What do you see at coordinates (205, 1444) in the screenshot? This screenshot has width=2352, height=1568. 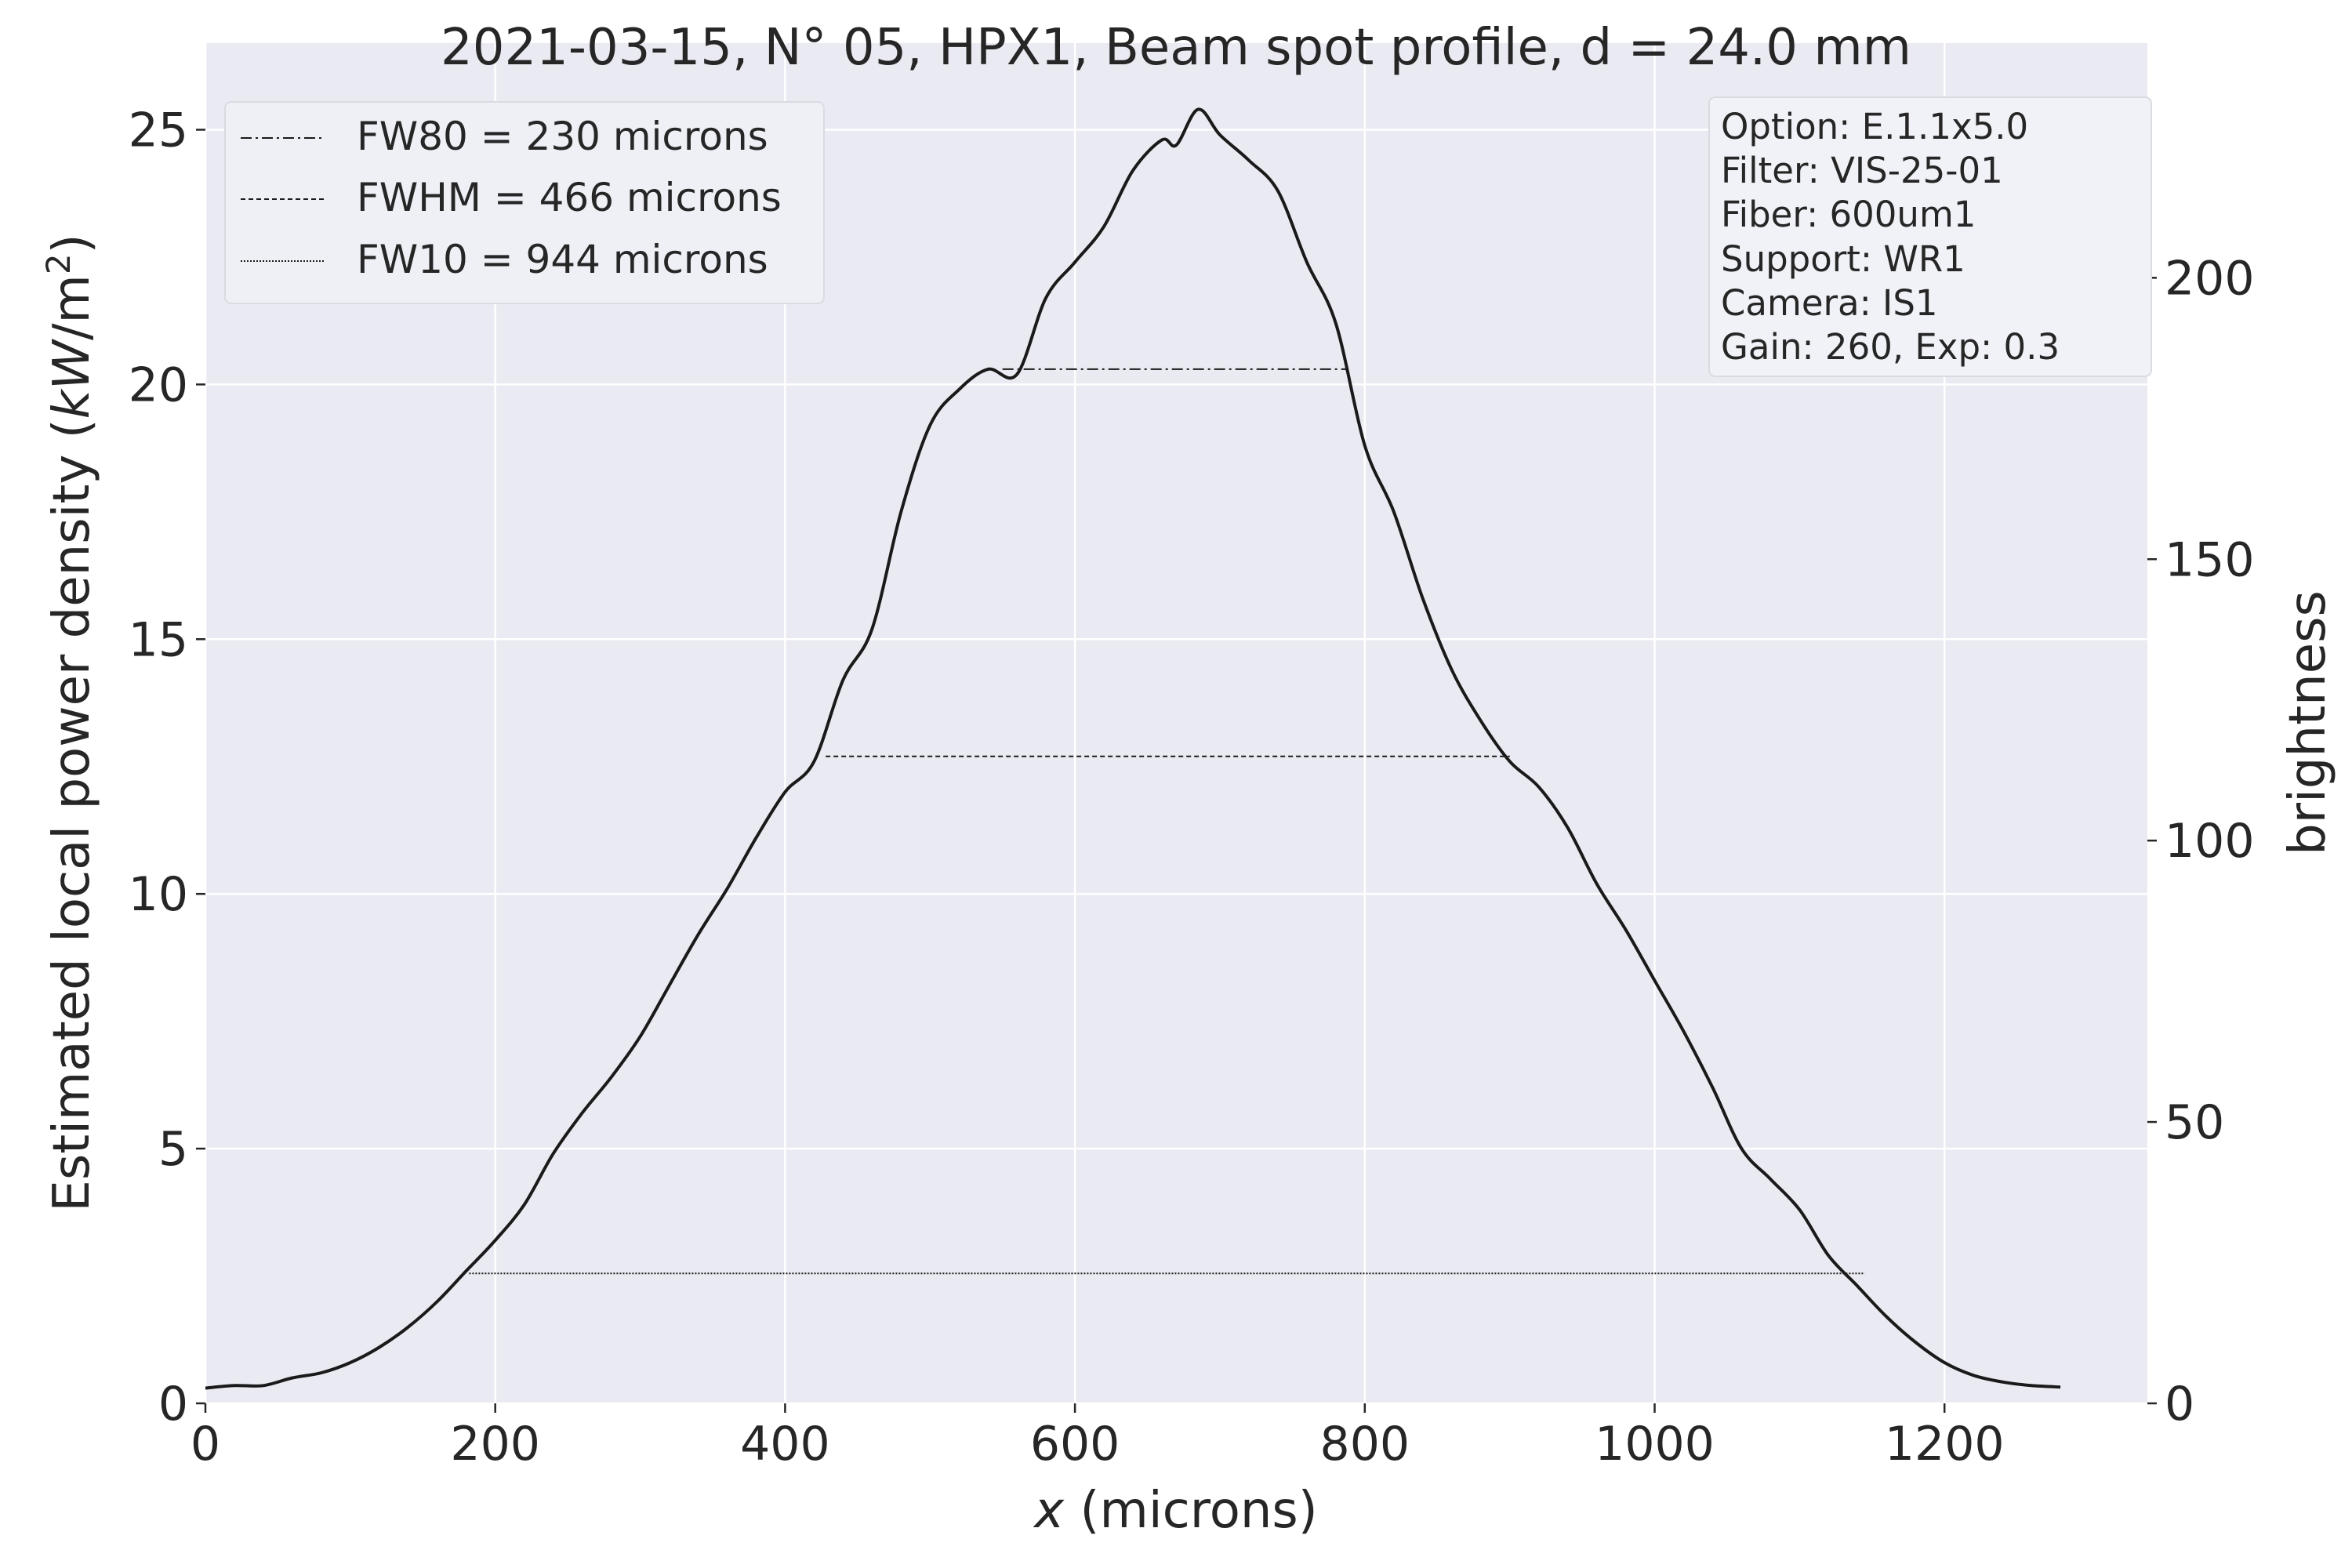 I see `x-tick-label: 0` at bounding box center [205, 1444].